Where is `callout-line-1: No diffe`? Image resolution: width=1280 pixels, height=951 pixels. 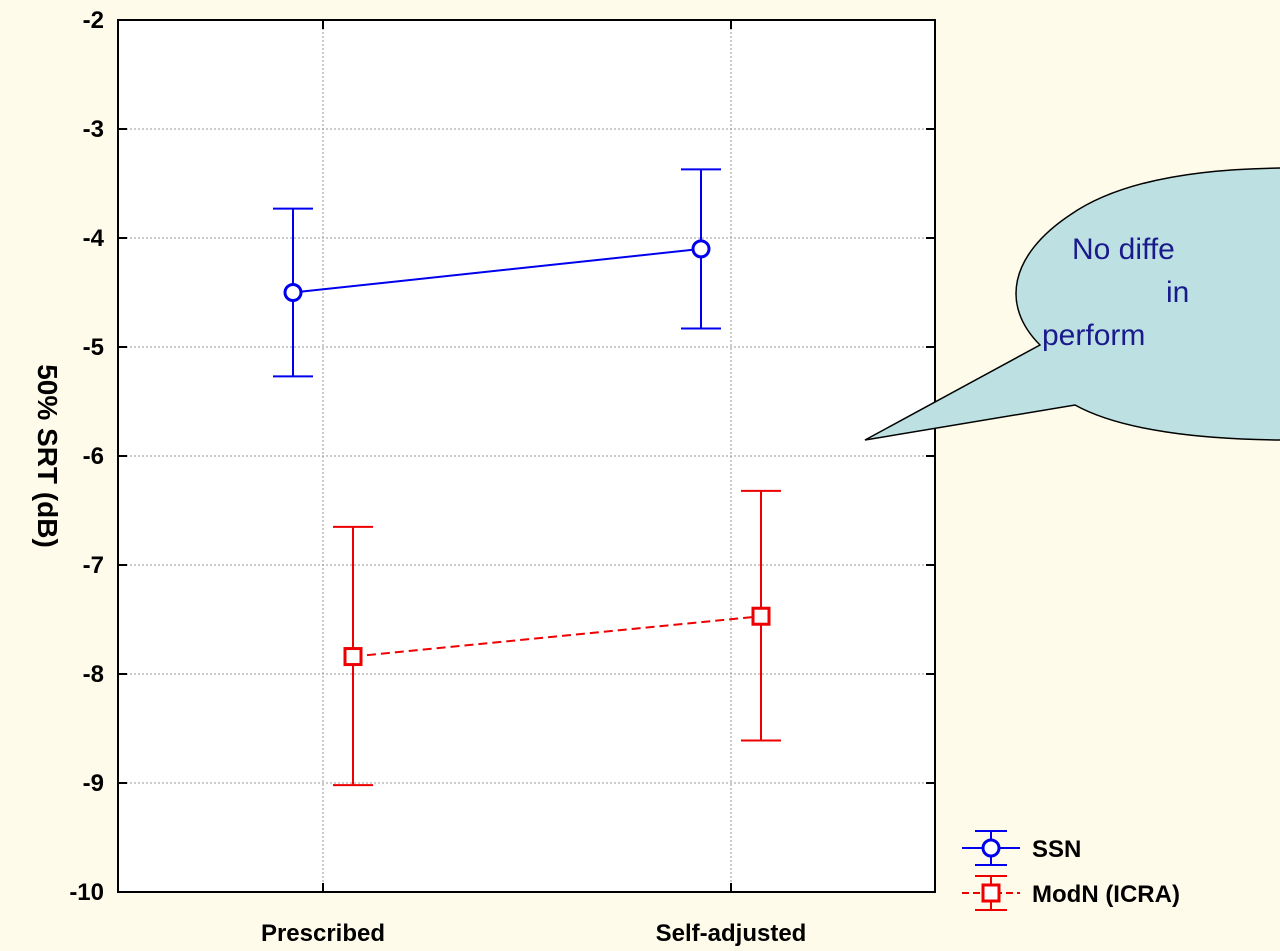
callout-line-1: No diffe is located at coordinates (1123, 249).